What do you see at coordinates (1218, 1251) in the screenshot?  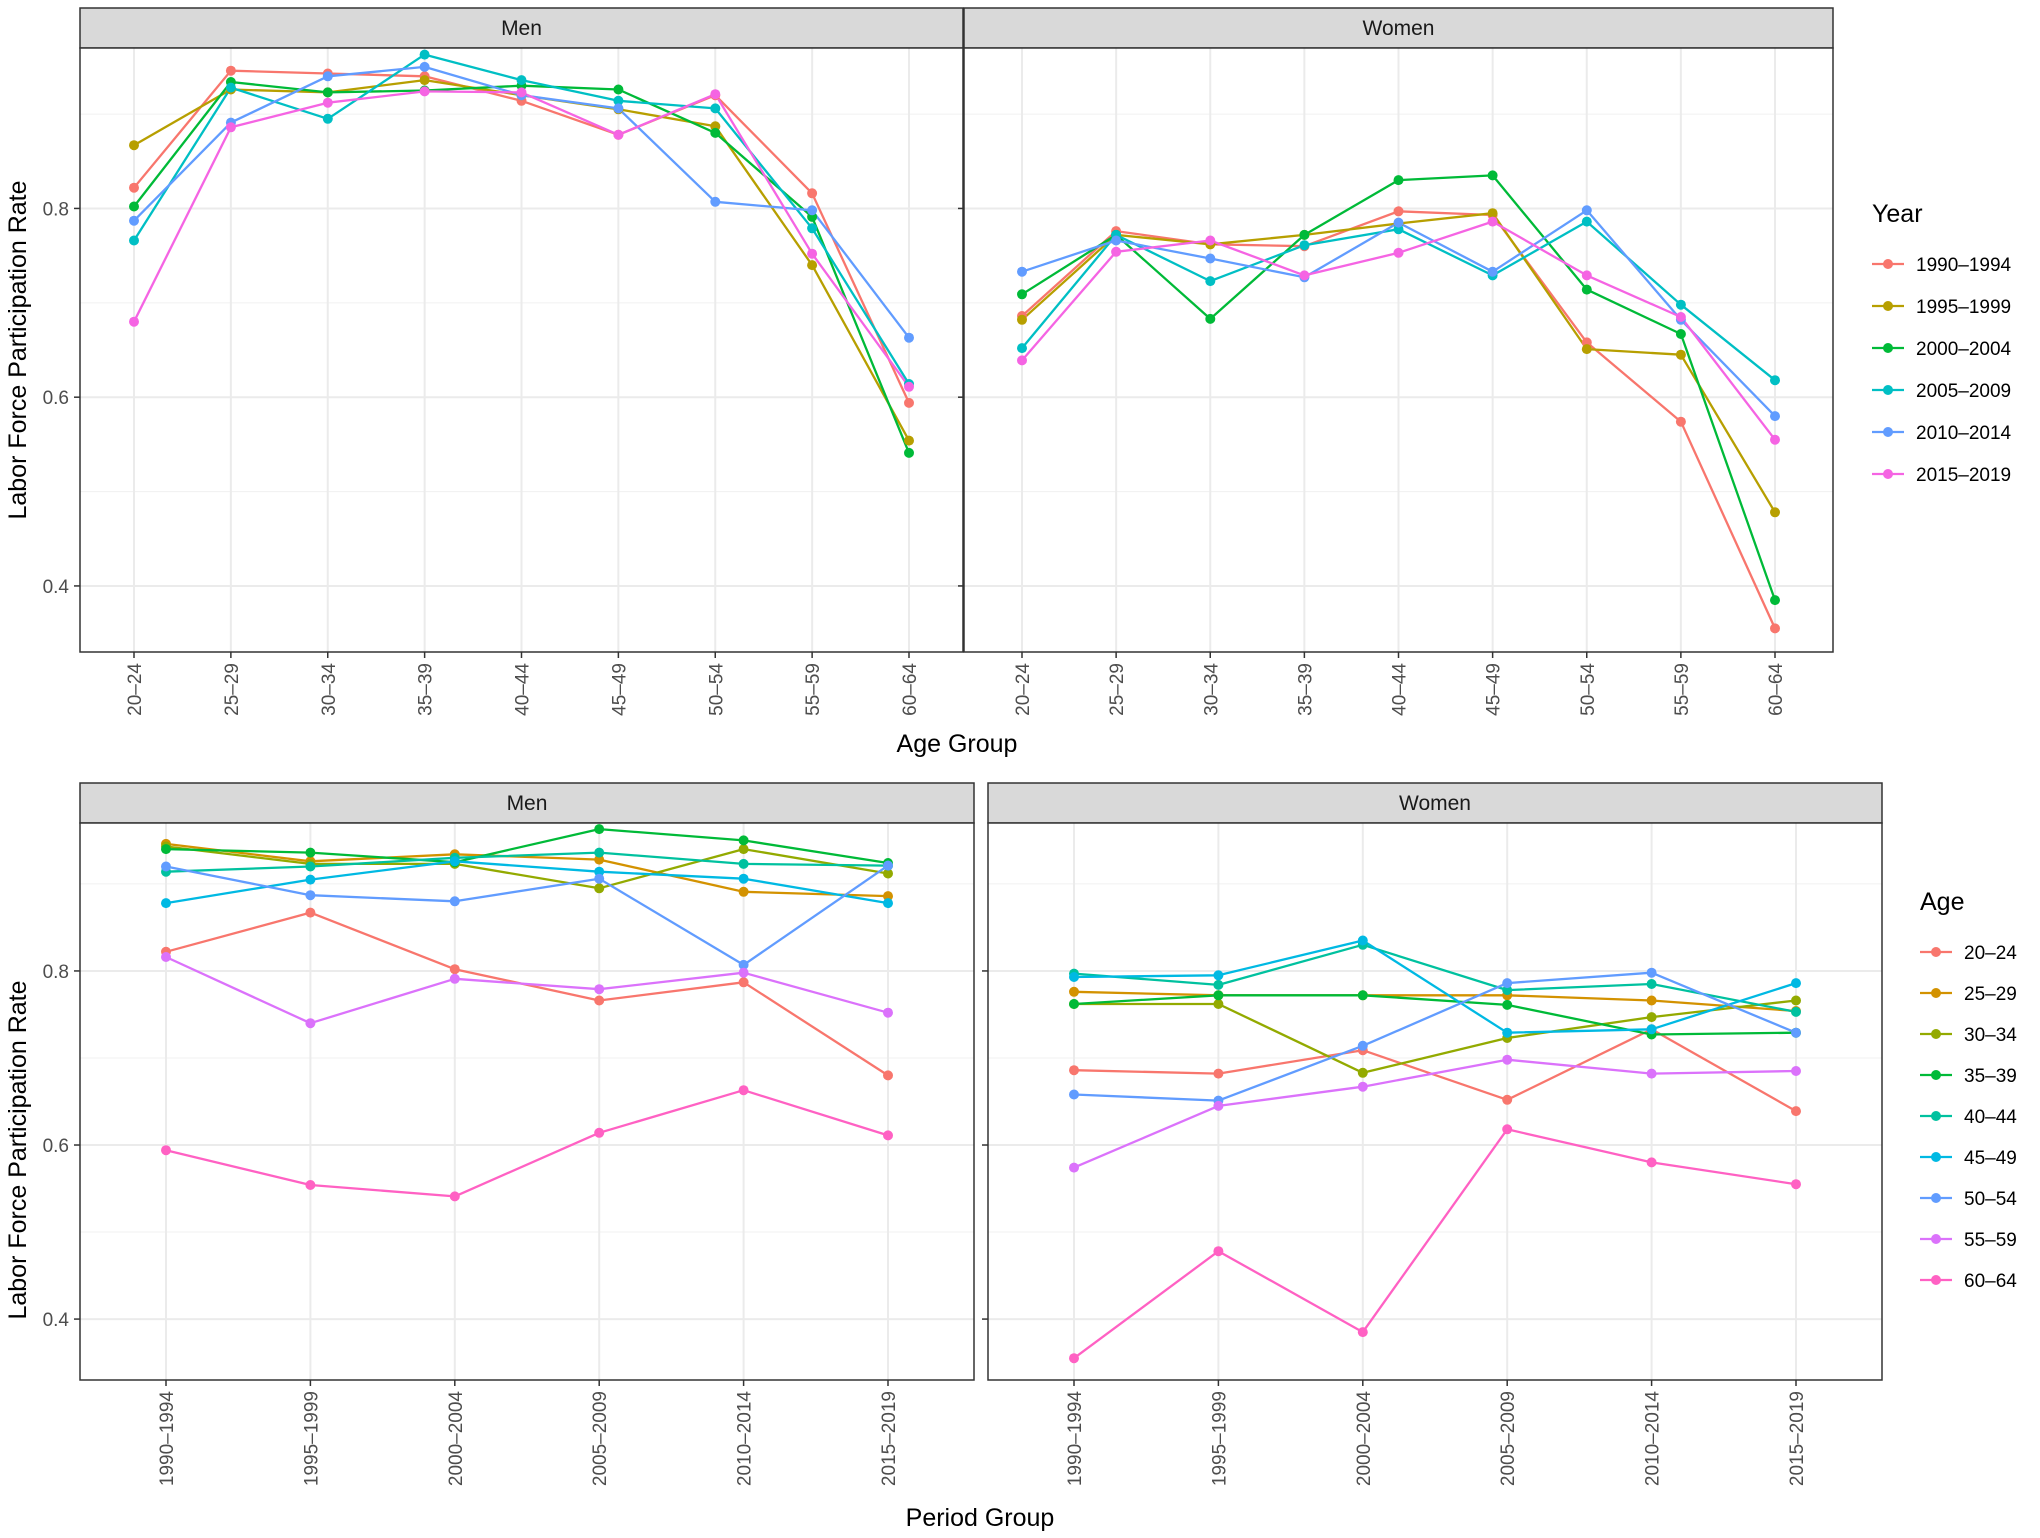 I see `panel-4-point-60-64-1995-1999` at bounding box center [1218, 1251].